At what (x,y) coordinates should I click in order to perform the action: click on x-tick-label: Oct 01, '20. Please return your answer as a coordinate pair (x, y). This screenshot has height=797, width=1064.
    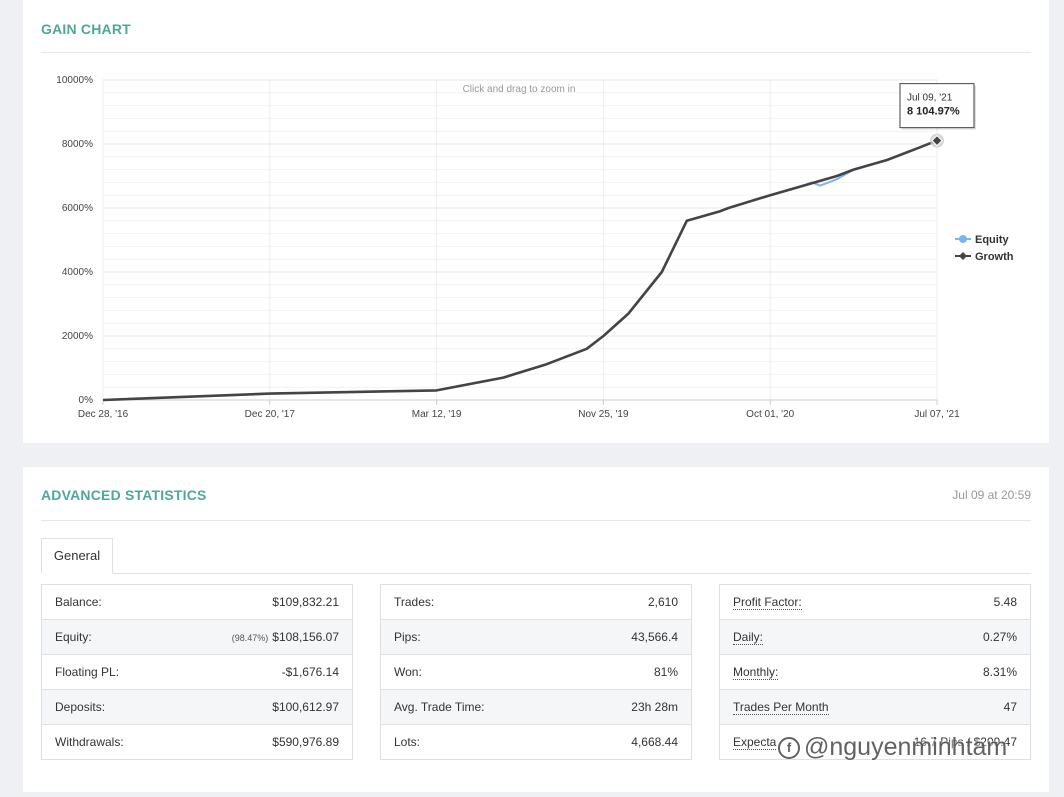
    Looking at the image, I should click on (770, 414).